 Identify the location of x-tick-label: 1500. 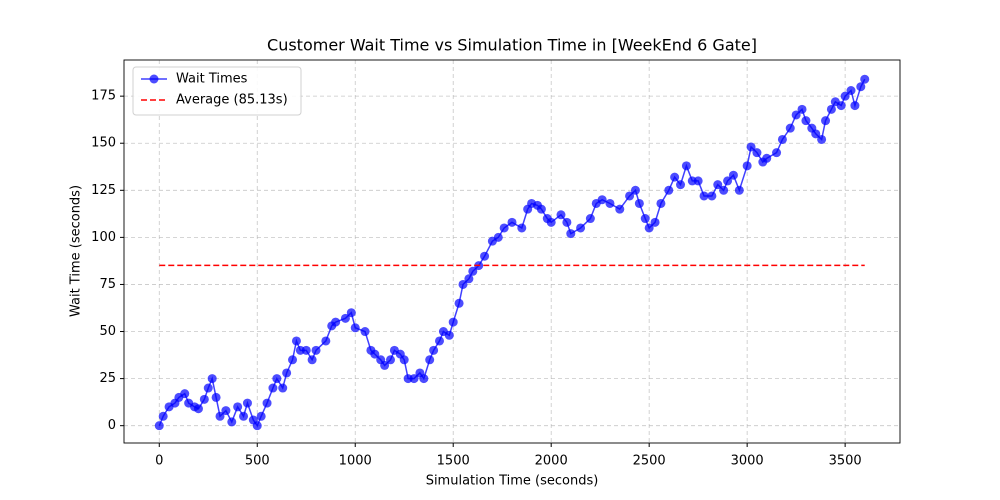
(453, 461).